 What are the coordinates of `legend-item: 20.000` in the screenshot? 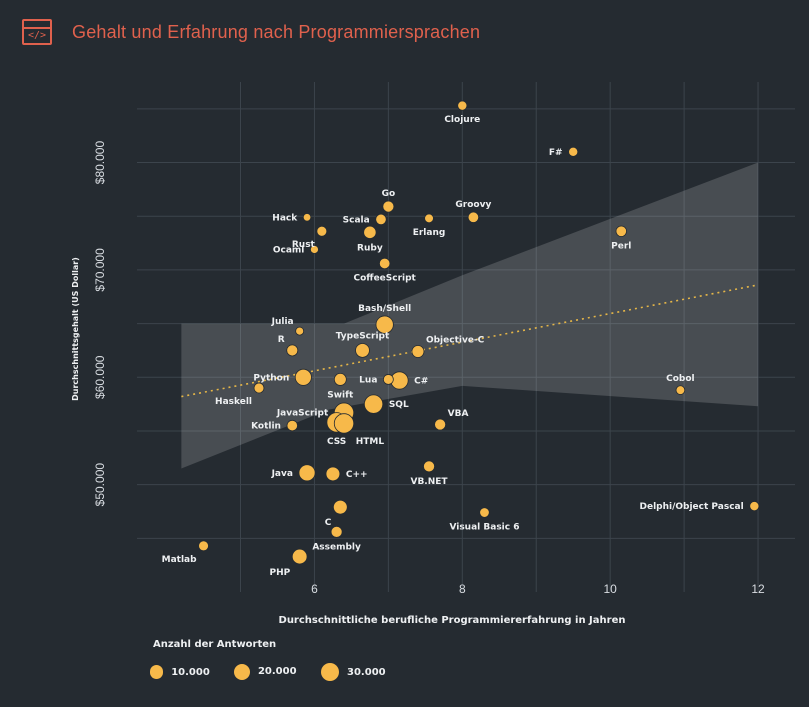 It's located at (265, 672).